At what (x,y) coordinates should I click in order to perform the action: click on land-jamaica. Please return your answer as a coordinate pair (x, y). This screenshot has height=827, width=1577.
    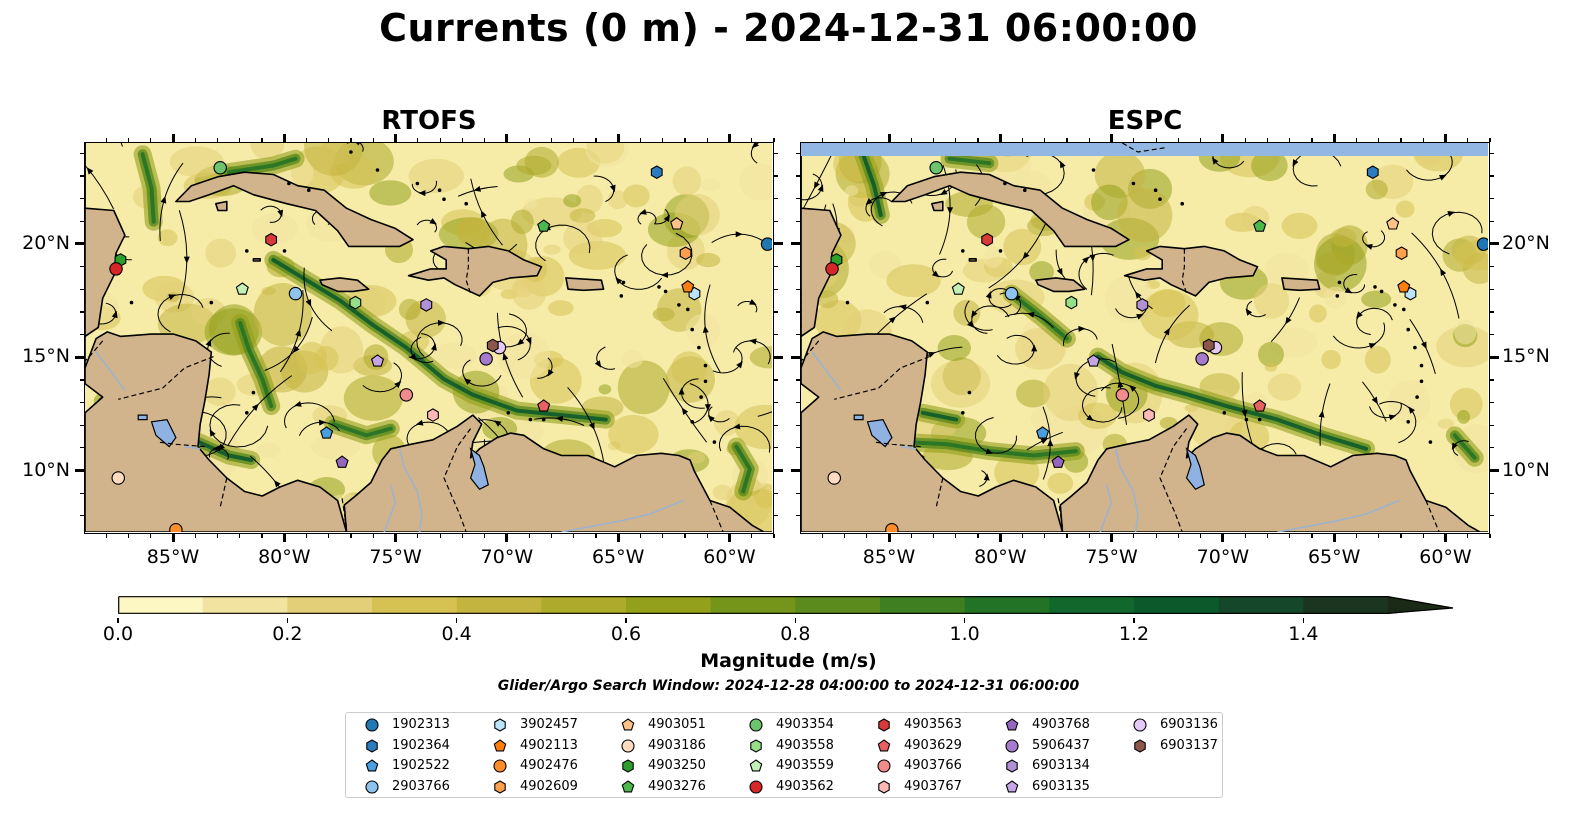
    Looking at the image, I should click on (344, 285).